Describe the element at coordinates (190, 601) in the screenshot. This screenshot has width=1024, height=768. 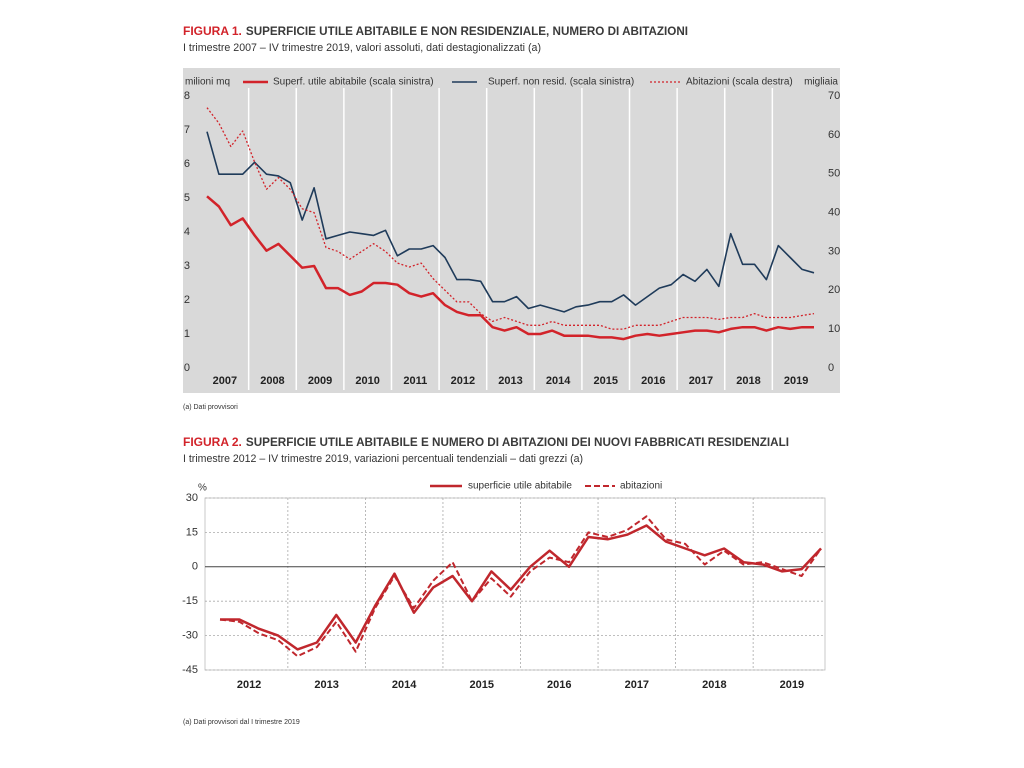
I see `y-tick-label: -15` at that location.